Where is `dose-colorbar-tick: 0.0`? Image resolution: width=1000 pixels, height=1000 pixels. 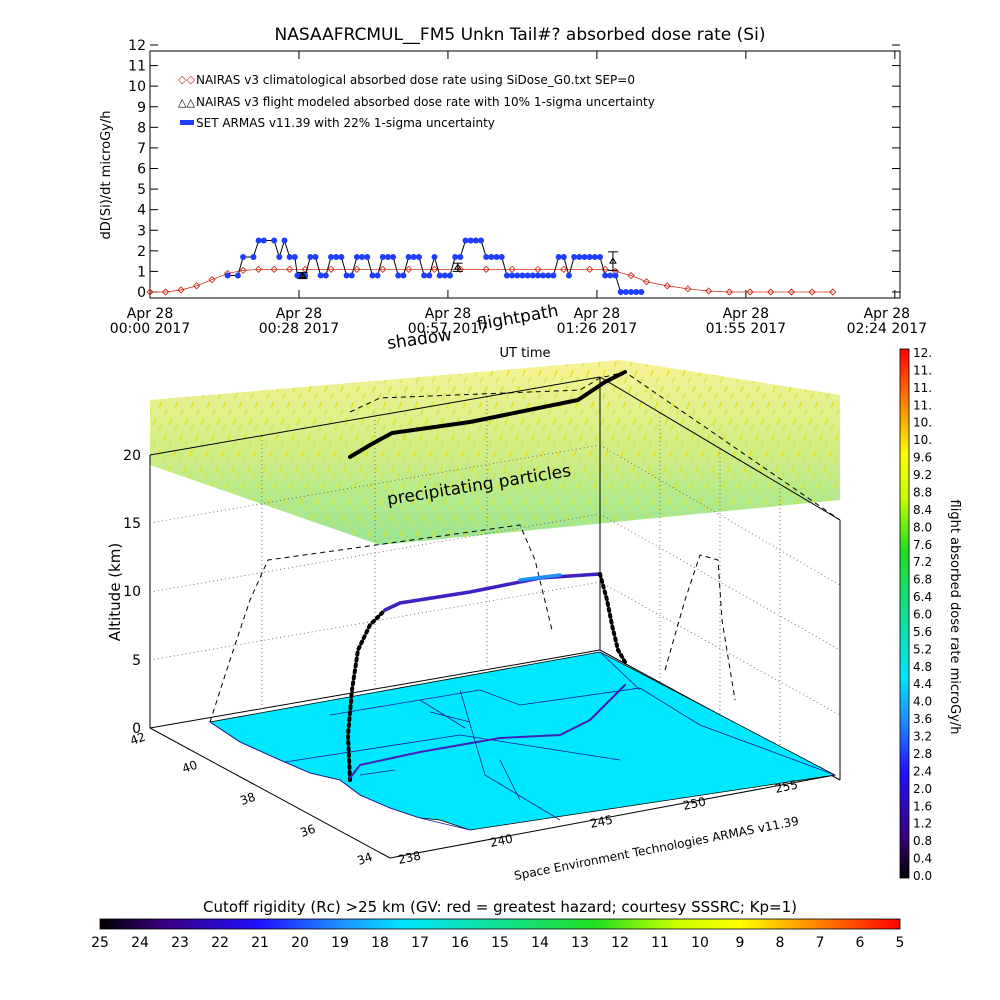
dose-colorbar-tick: 0.0 is located at coordinates (922, 876).